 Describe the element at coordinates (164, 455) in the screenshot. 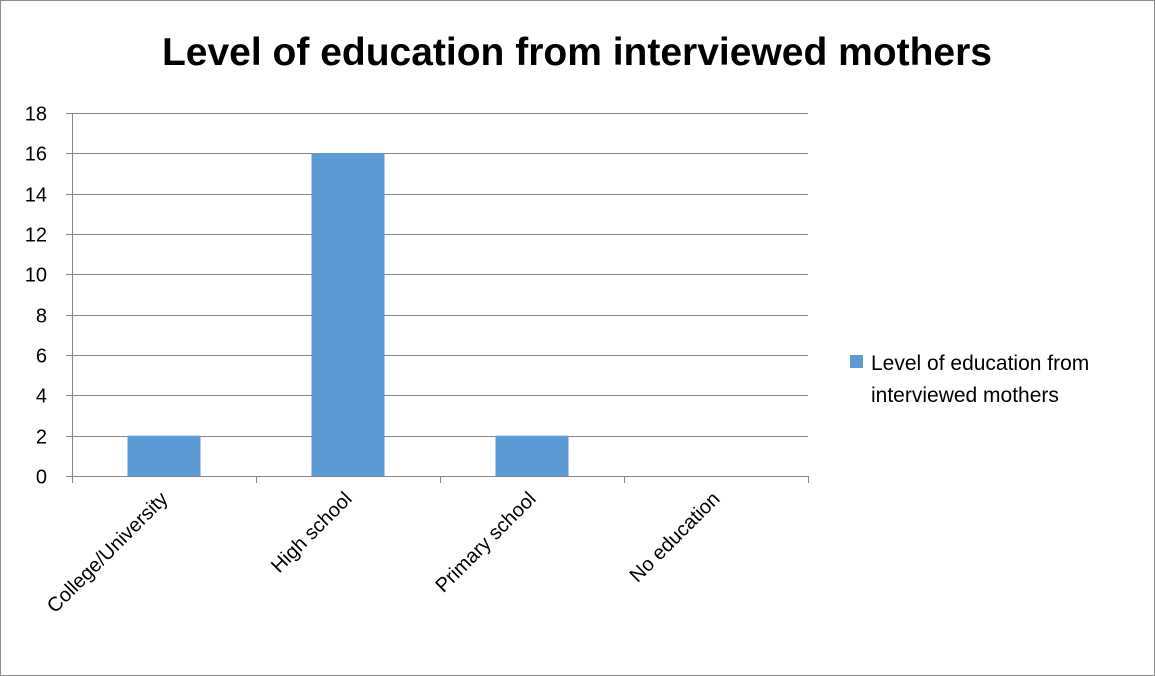

I see `bar-college-university` at that location.